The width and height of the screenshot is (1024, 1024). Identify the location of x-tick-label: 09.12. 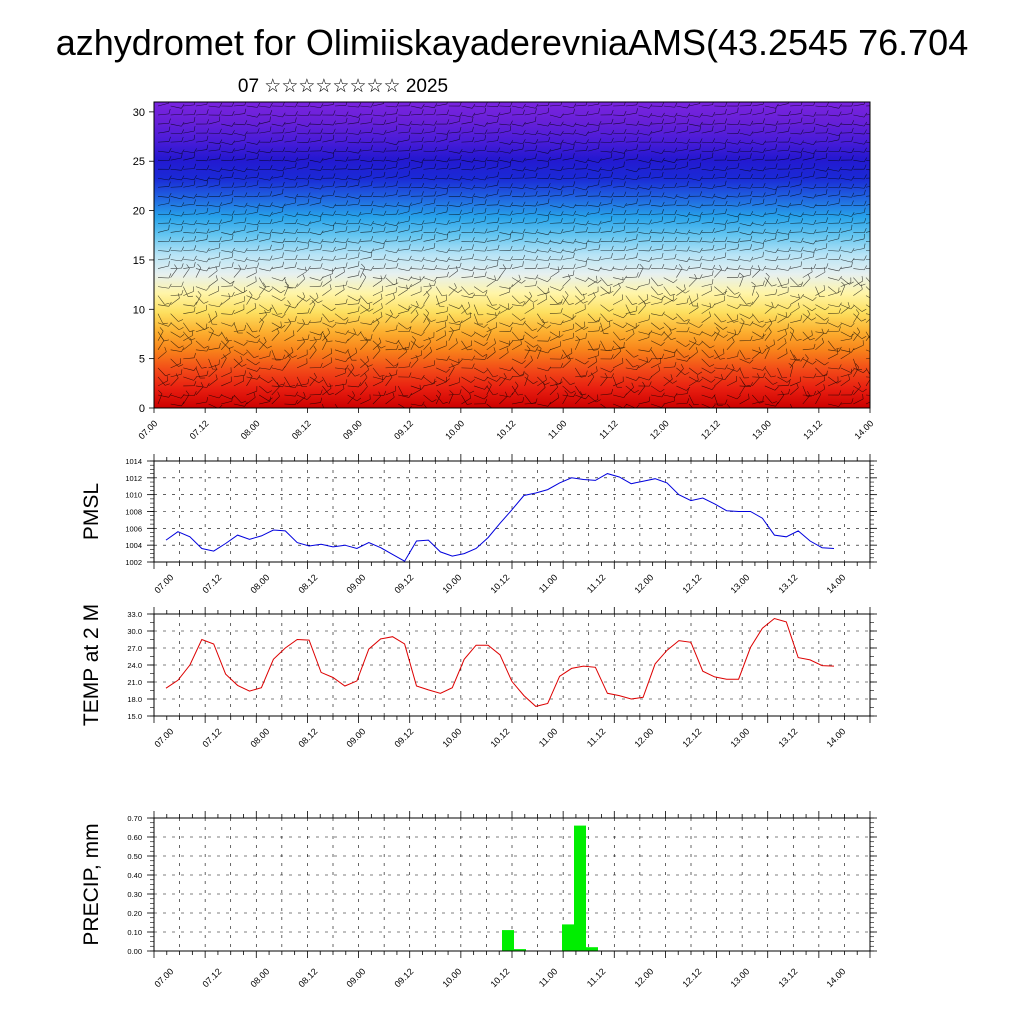
(403, 429).